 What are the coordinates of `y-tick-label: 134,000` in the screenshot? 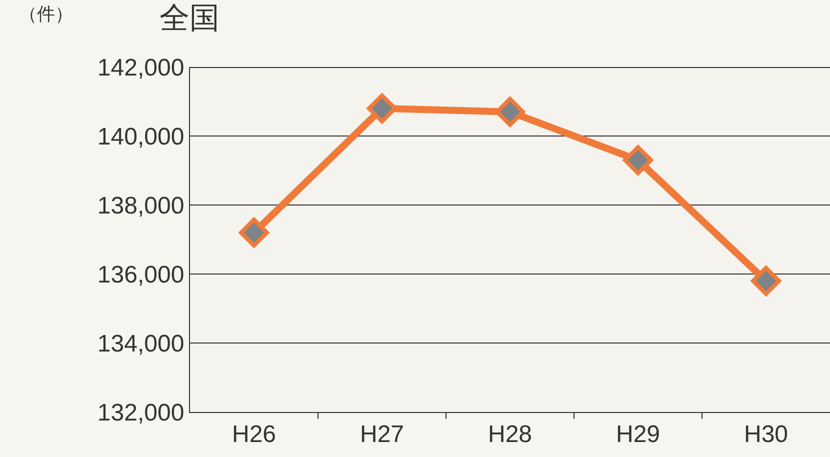 It's located at (140, 344).